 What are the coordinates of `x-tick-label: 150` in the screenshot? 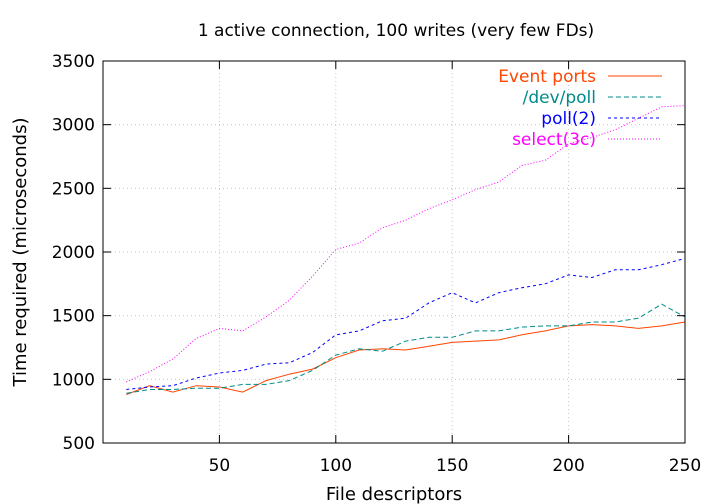 It's located at (452, 466).